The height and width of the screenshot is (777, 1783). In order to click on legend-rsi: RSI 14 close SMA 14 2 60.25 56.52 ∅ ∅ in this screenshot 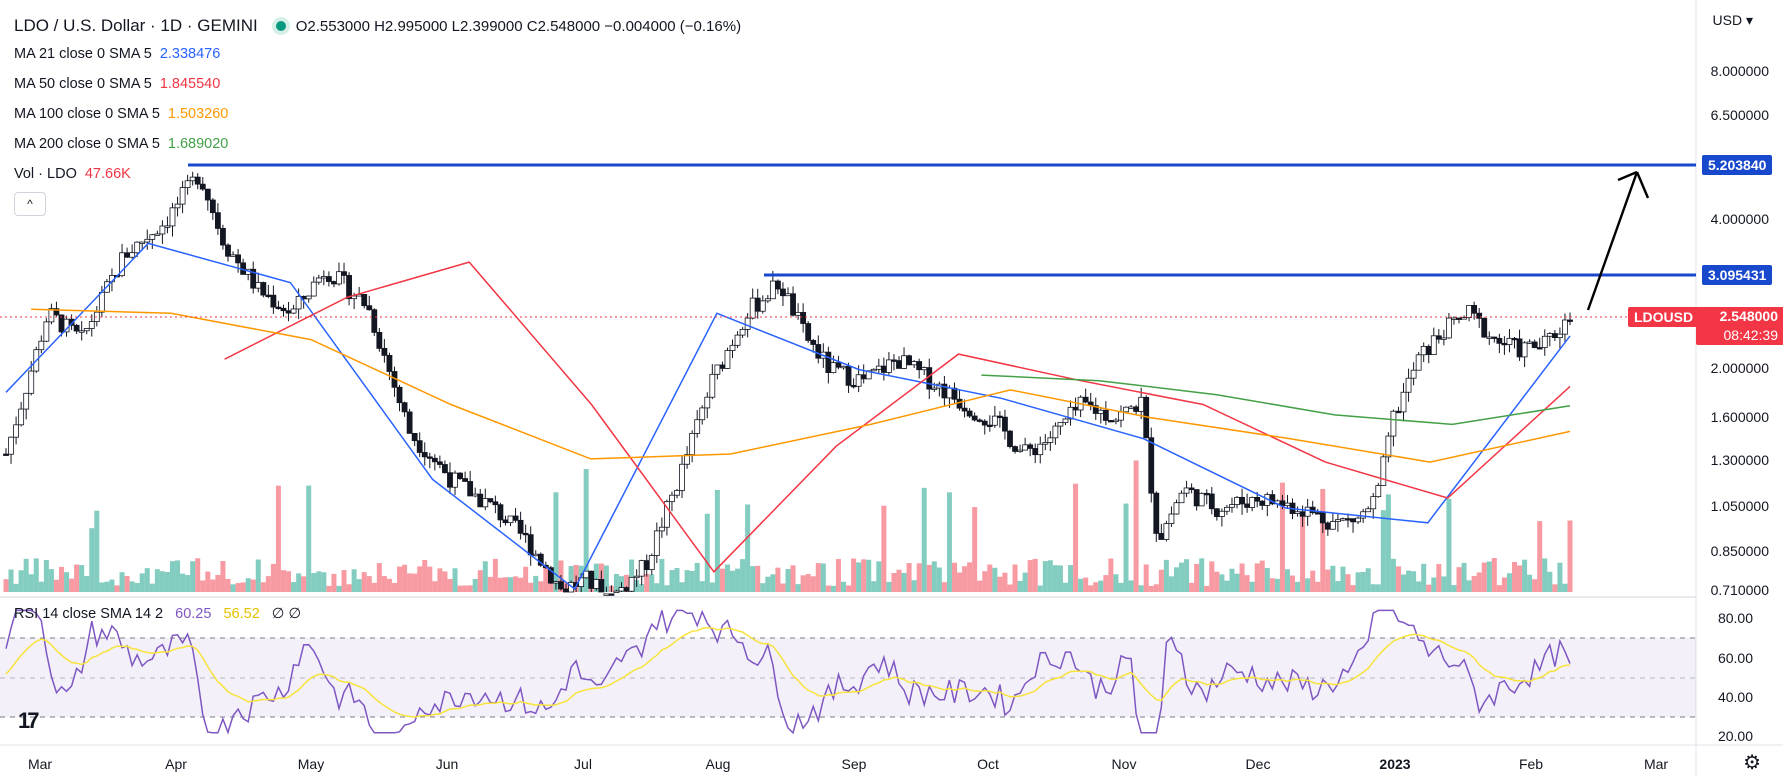, I will do `click(157, 614)`.